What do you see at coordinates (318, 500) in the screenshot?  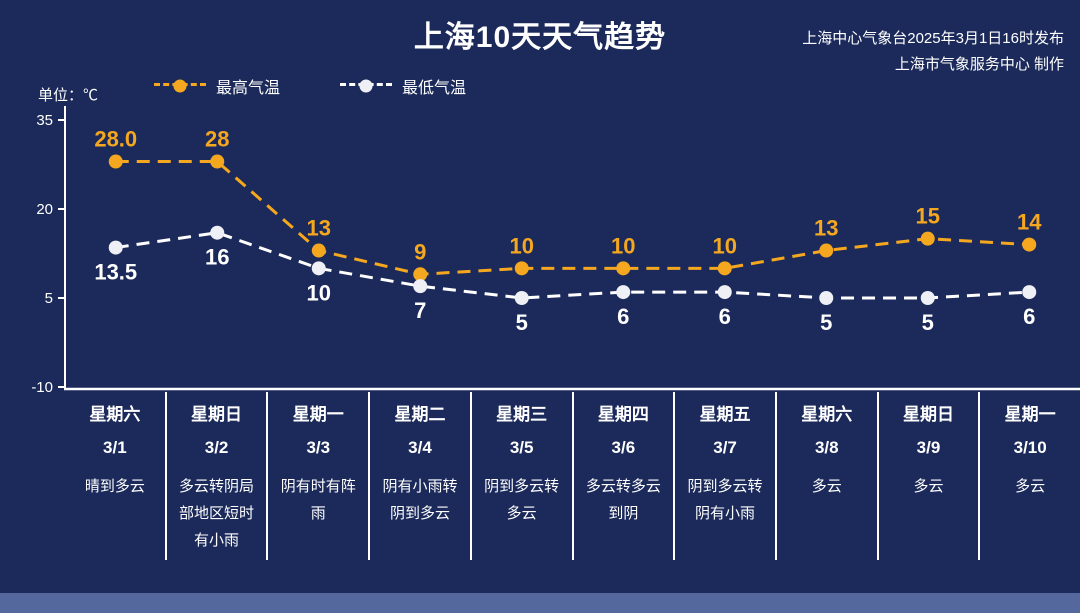 I see `weather-text: 阴有时有阵雨` at bounding box center [318, 500].